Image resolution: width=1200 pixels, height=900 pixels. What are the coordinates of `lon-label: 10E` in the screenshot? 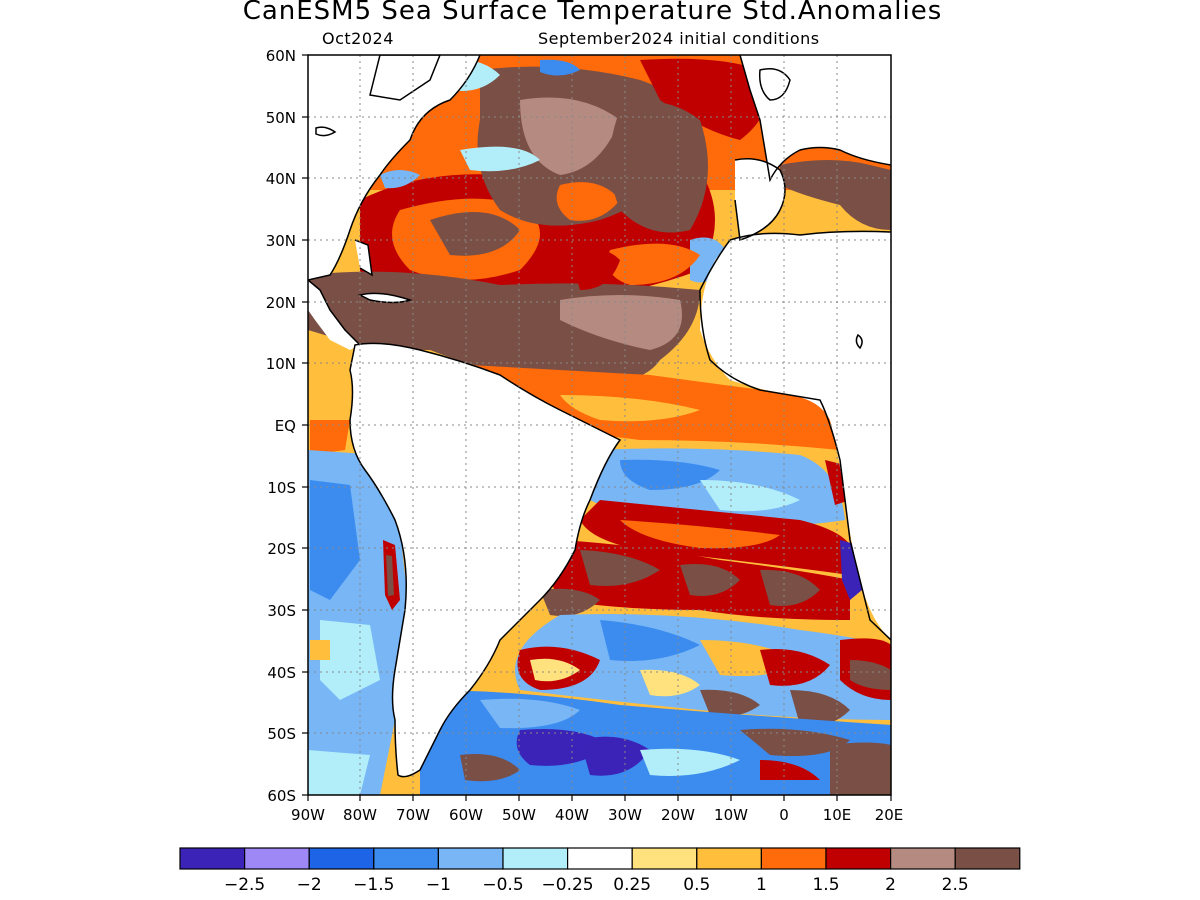 It's located at (837, 815).